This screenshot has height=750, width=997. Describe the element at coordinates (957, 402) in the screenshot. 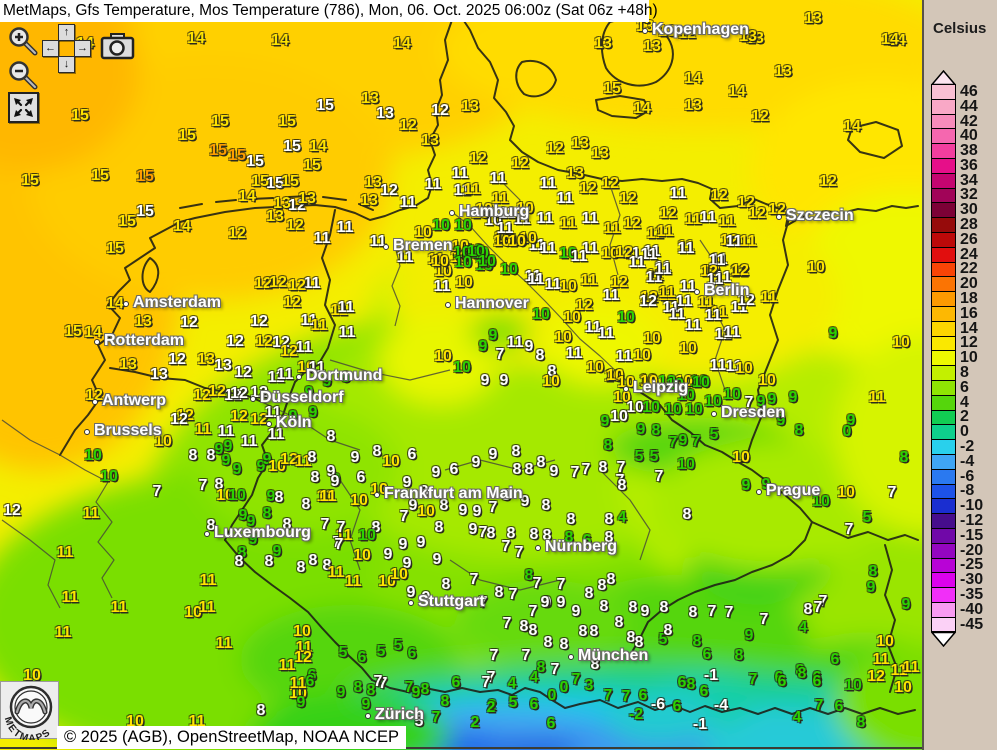

I see `colorbar-entry: 4` at that location.